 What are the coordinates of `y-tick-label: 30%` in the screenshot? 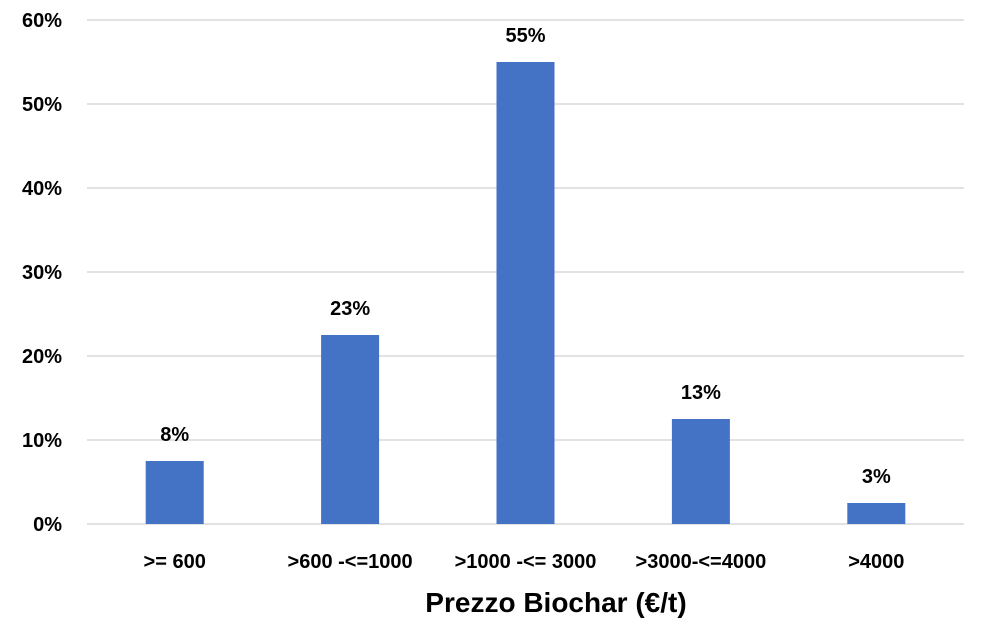 It's located at (42, 273).